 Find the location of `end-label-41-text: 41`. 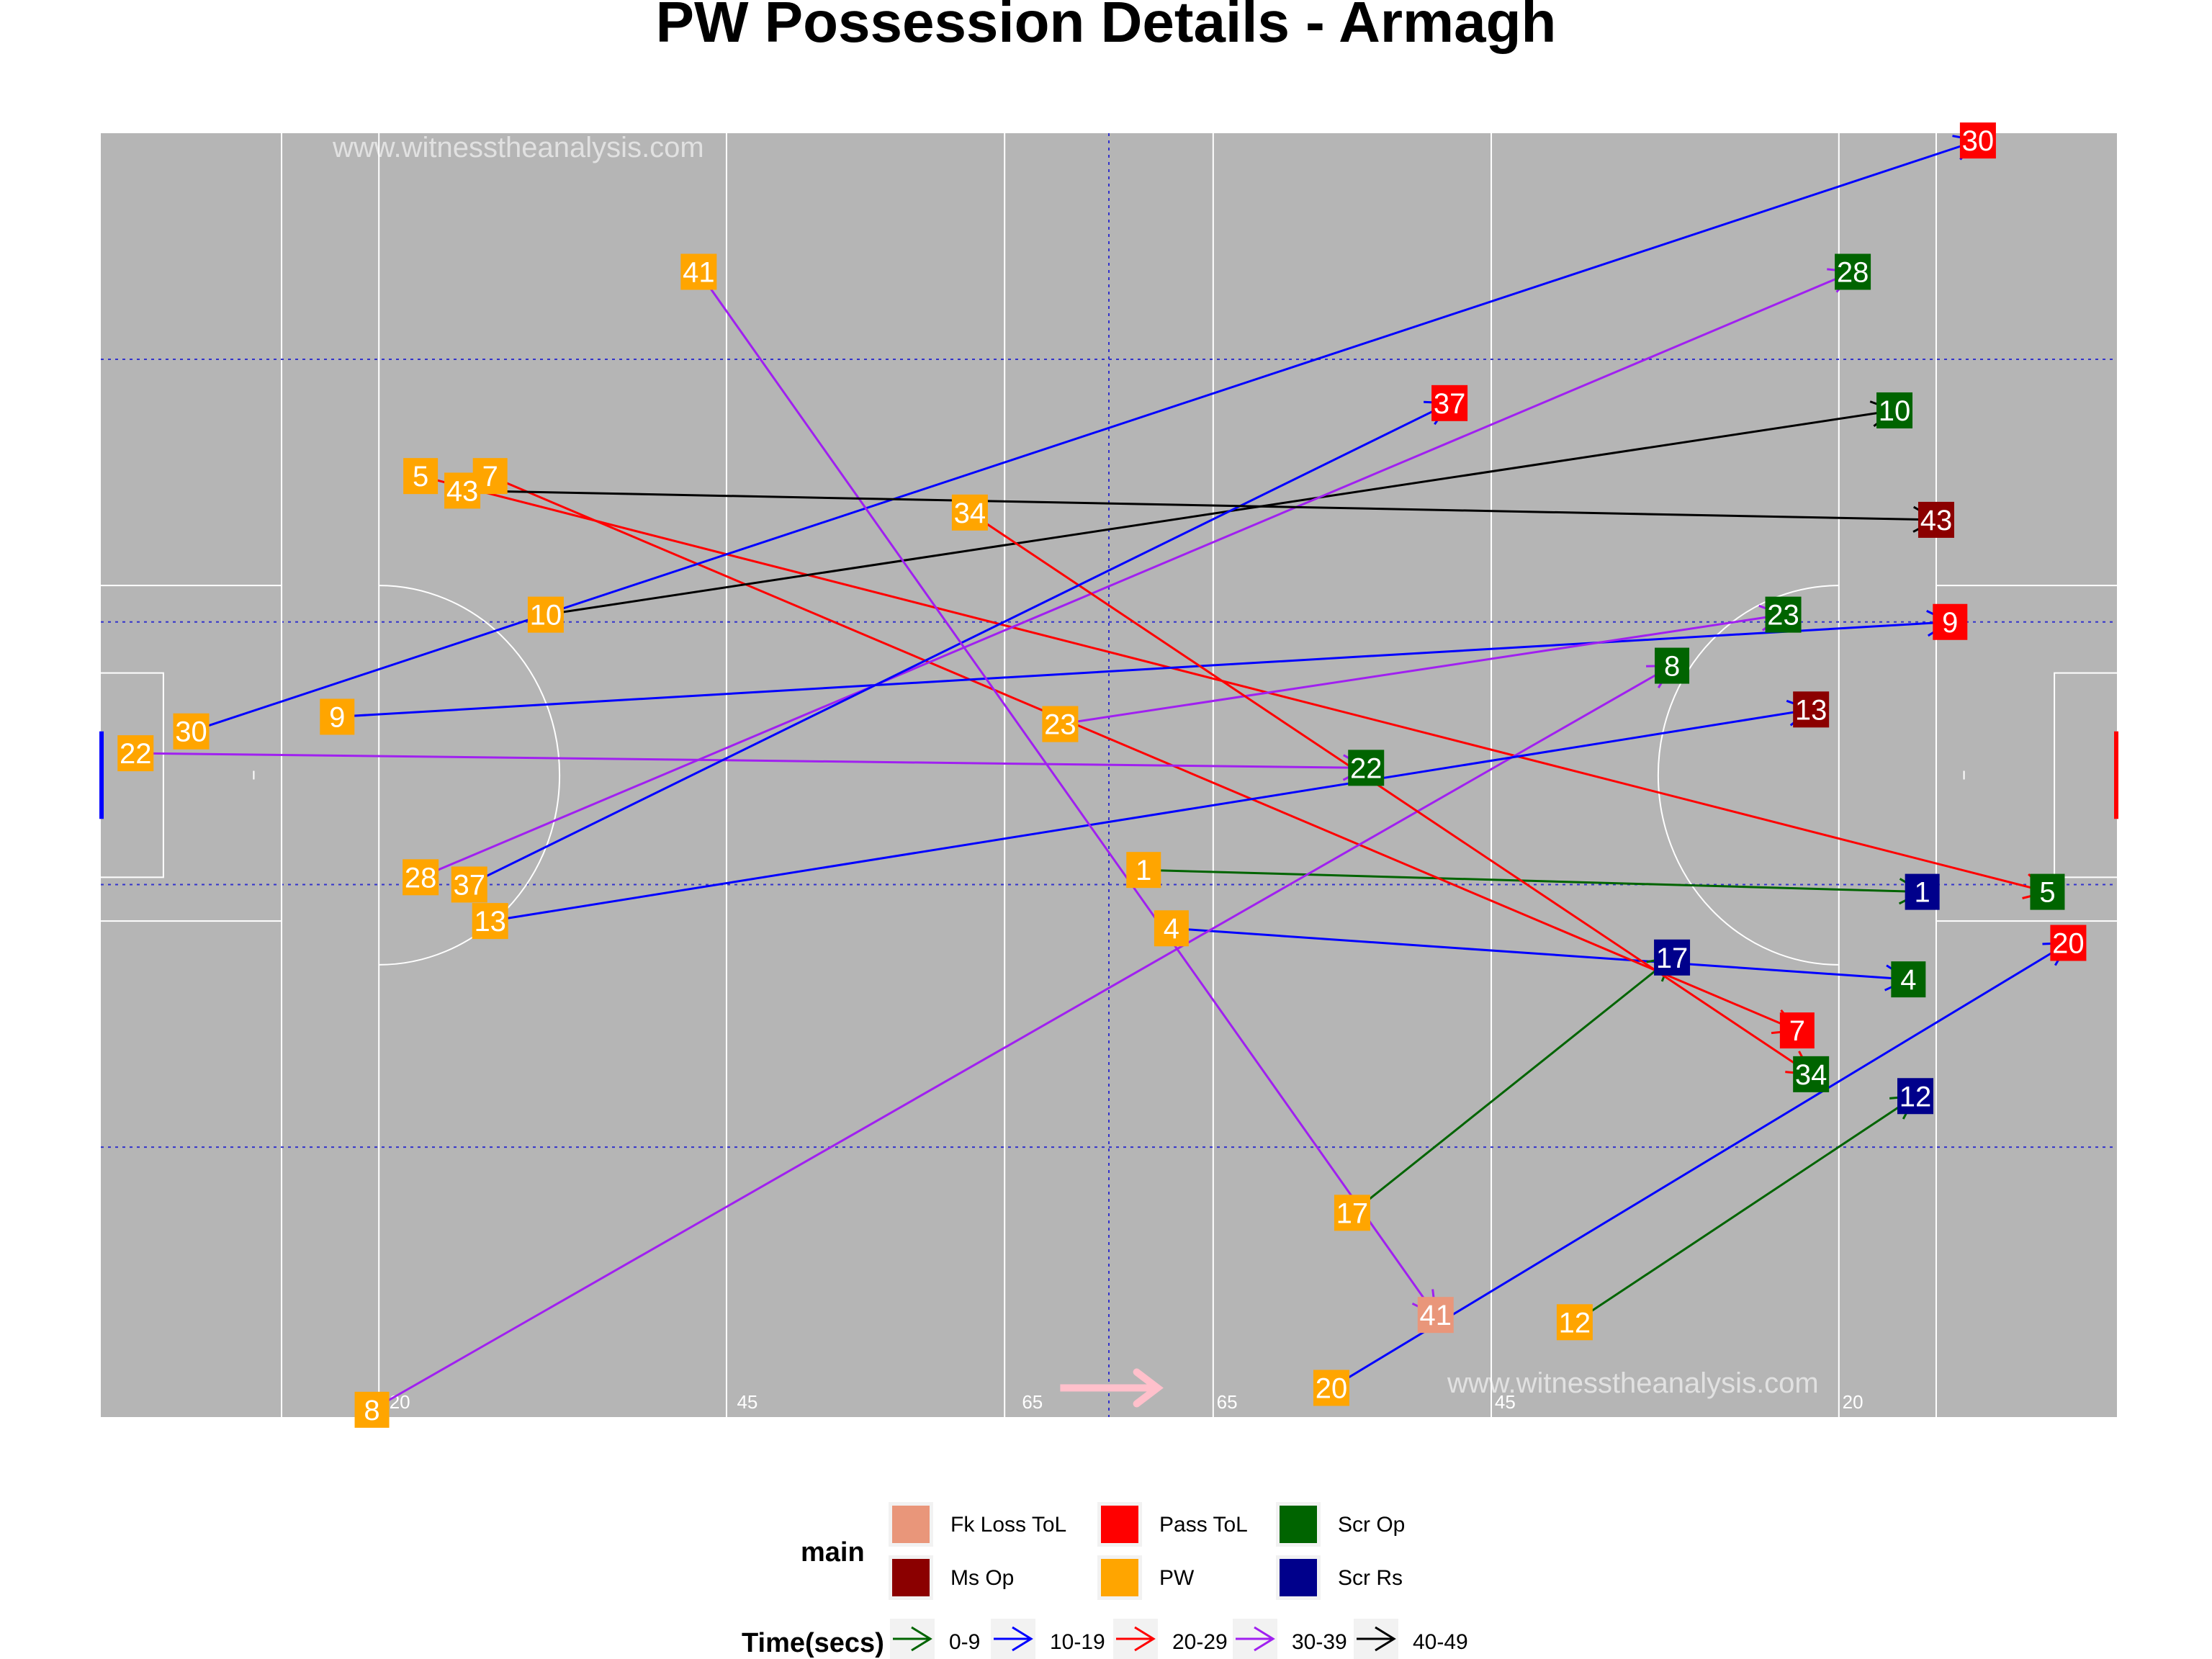

end-label-41-text: 41 is located at coordinates (1436, 1316).